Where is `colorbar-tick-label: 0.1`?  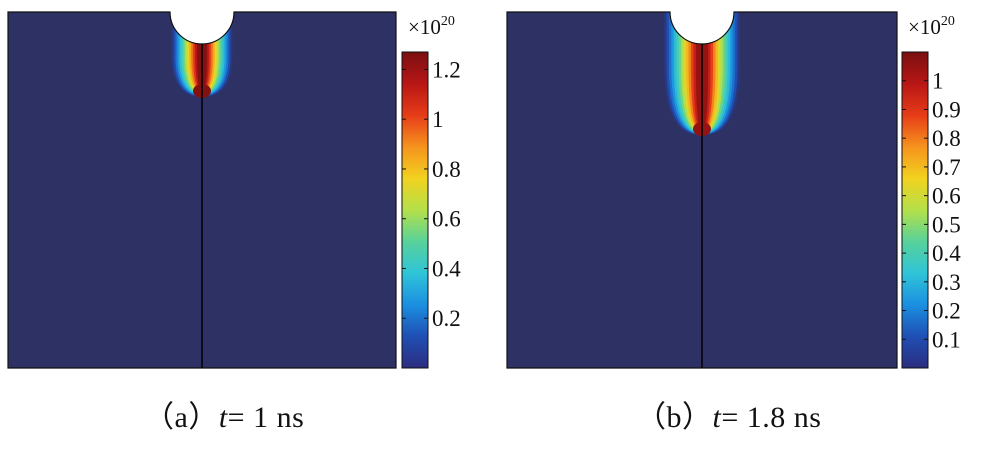 colorbar-tick-label: 0.1 is located at coordinates (946, 339).